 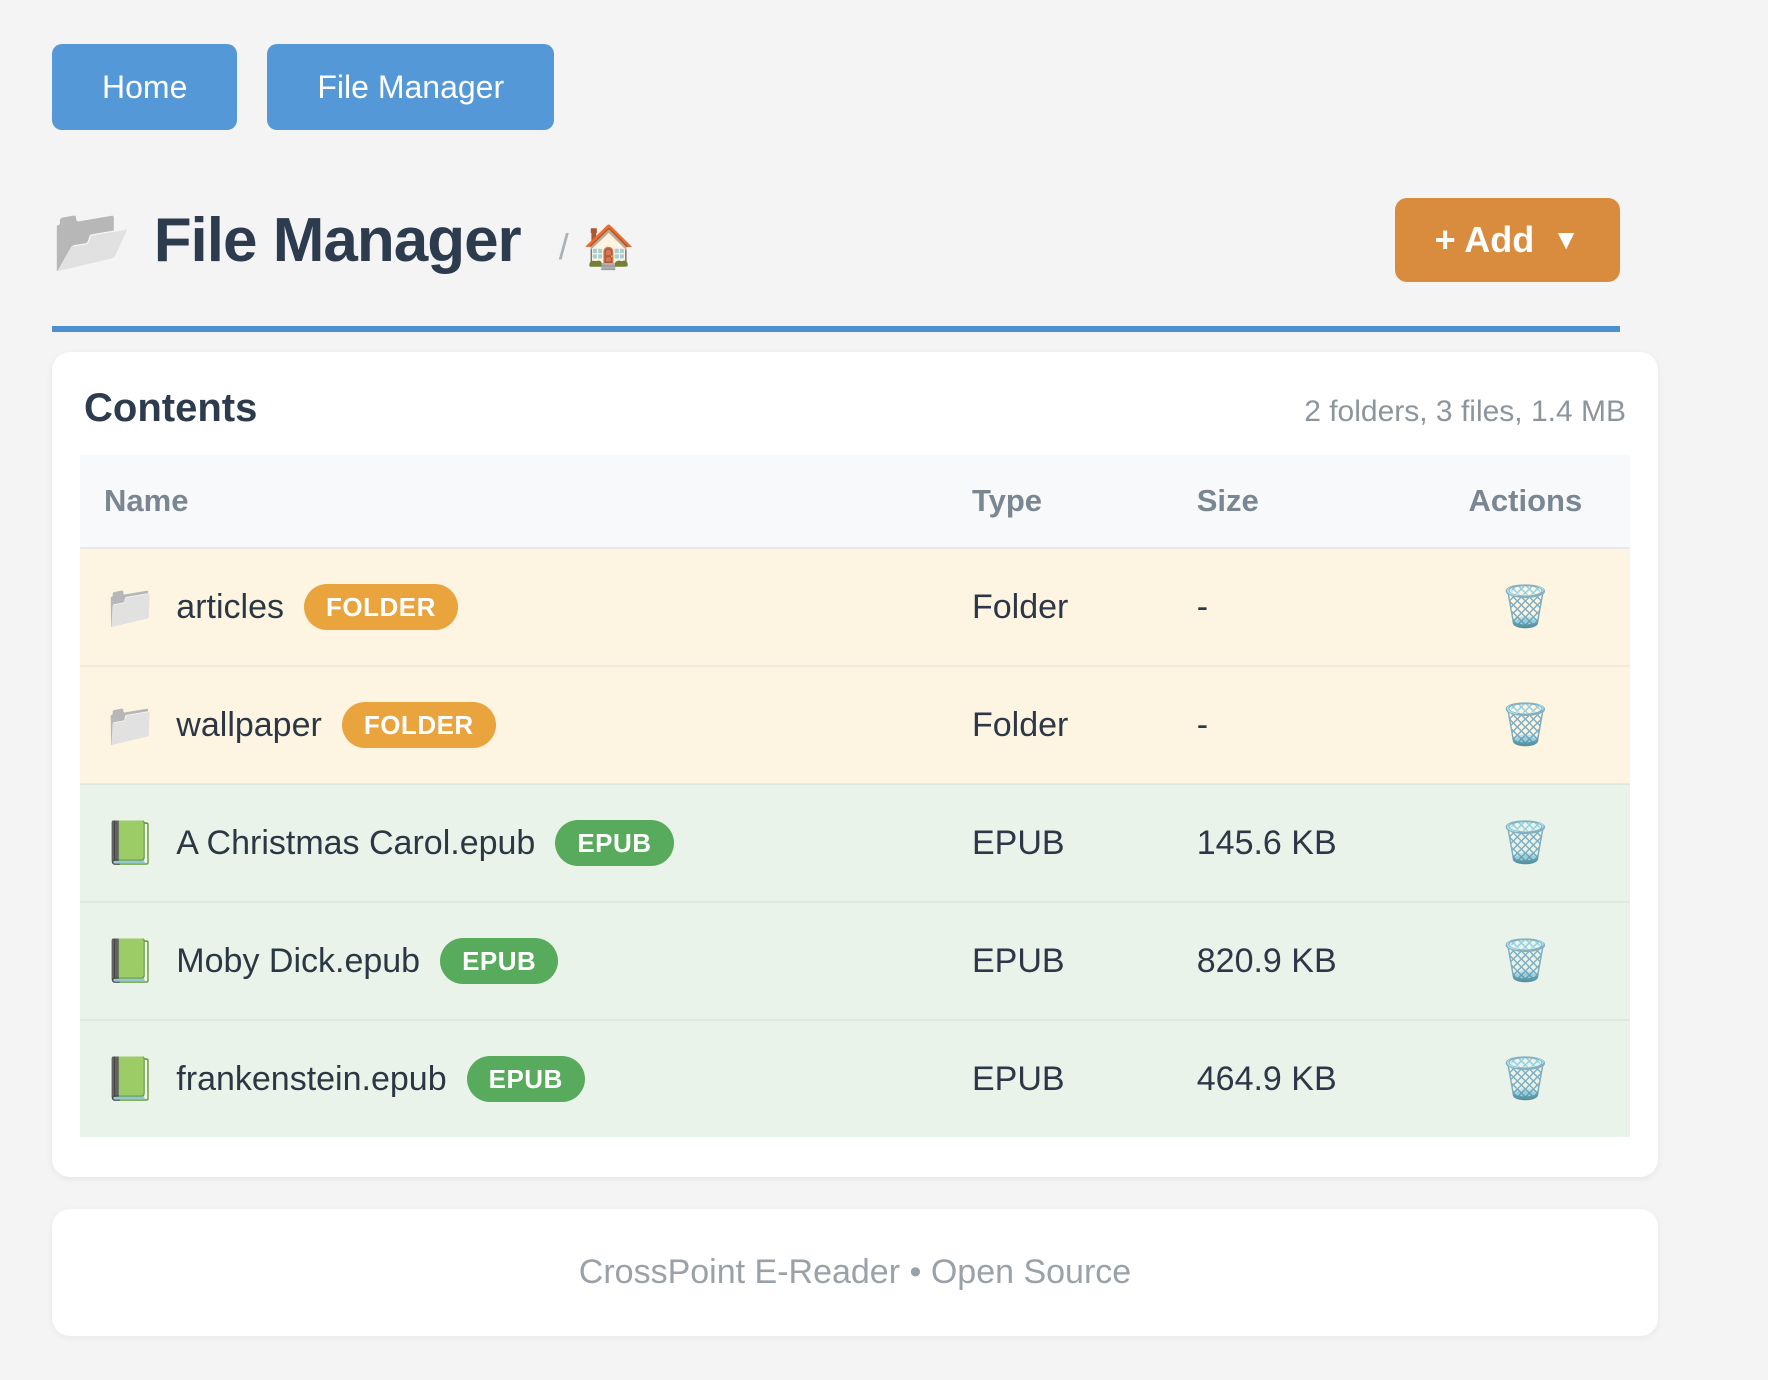 I want to click on column-header-size: Size, so click(x=1296, y=502).